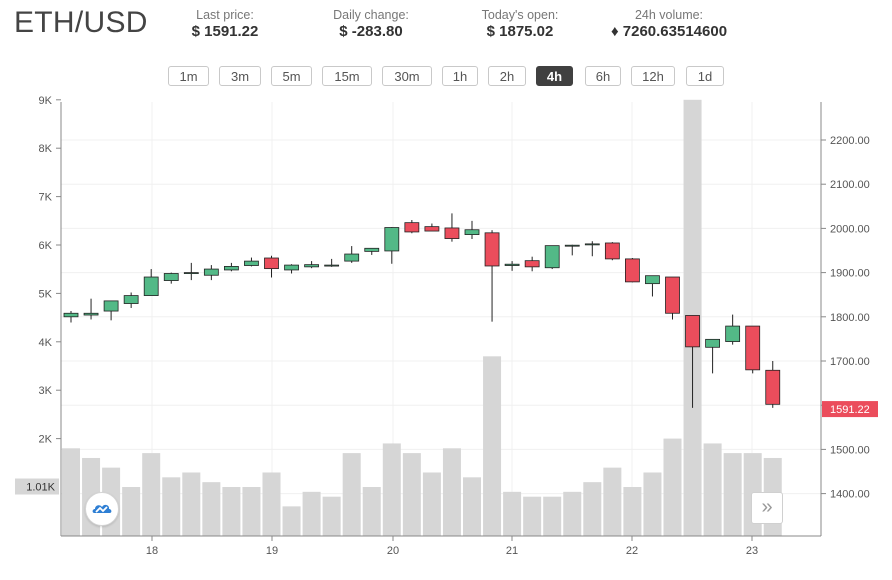 The width and height of the screenshot is (892, 580). Describe the element at coordinates (507, 76) in the screenshot. I see `timeframe-2h-button: 2h` at that location.